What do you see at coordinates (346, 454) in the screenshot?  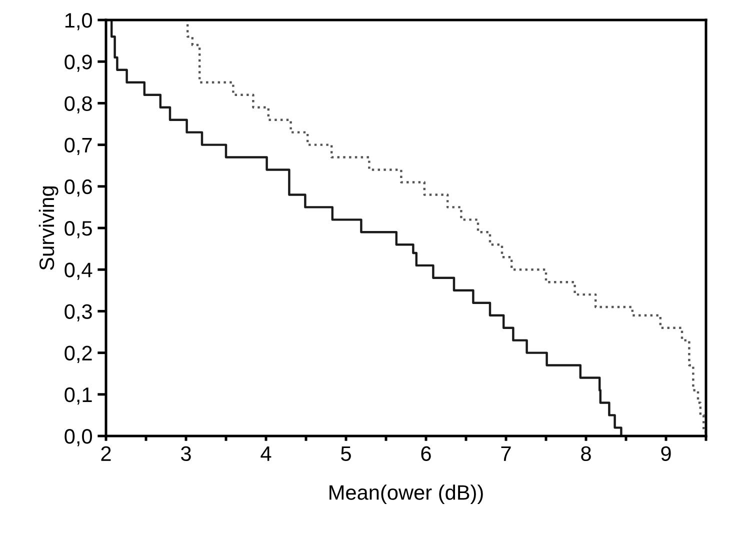 I see `x-tick-label: 5` at bounding box center [346, 454].